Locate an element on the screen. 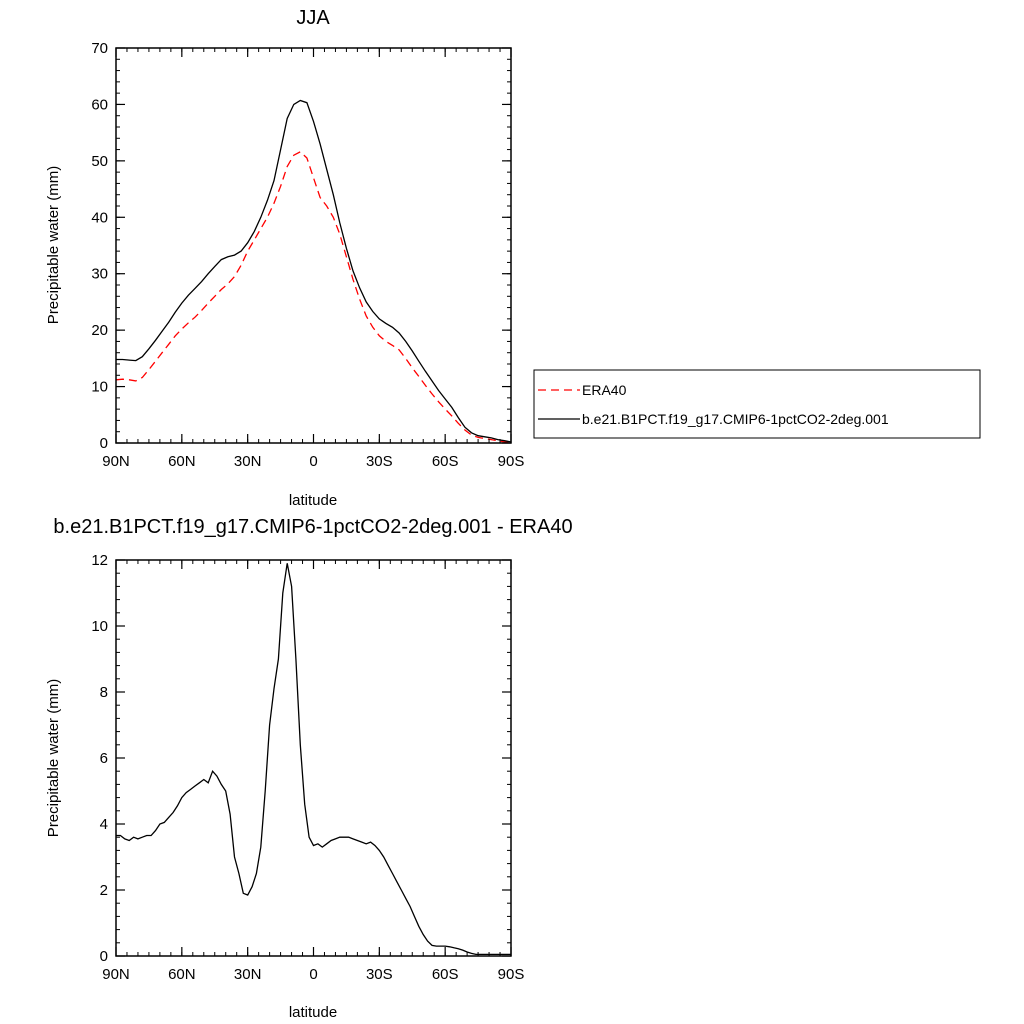 This screenshot has height=1024, width=1024. y-tick-label: 20 is located at coordinates (99, 330).